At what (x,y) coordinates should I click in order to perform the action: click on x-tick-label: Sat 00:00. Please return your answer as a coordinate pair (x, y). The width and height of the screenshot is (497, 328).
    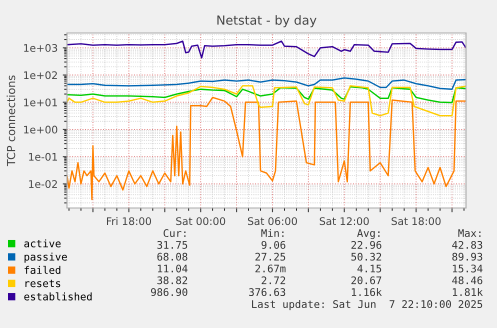
    Looking at the image, I should click on (201, 221).